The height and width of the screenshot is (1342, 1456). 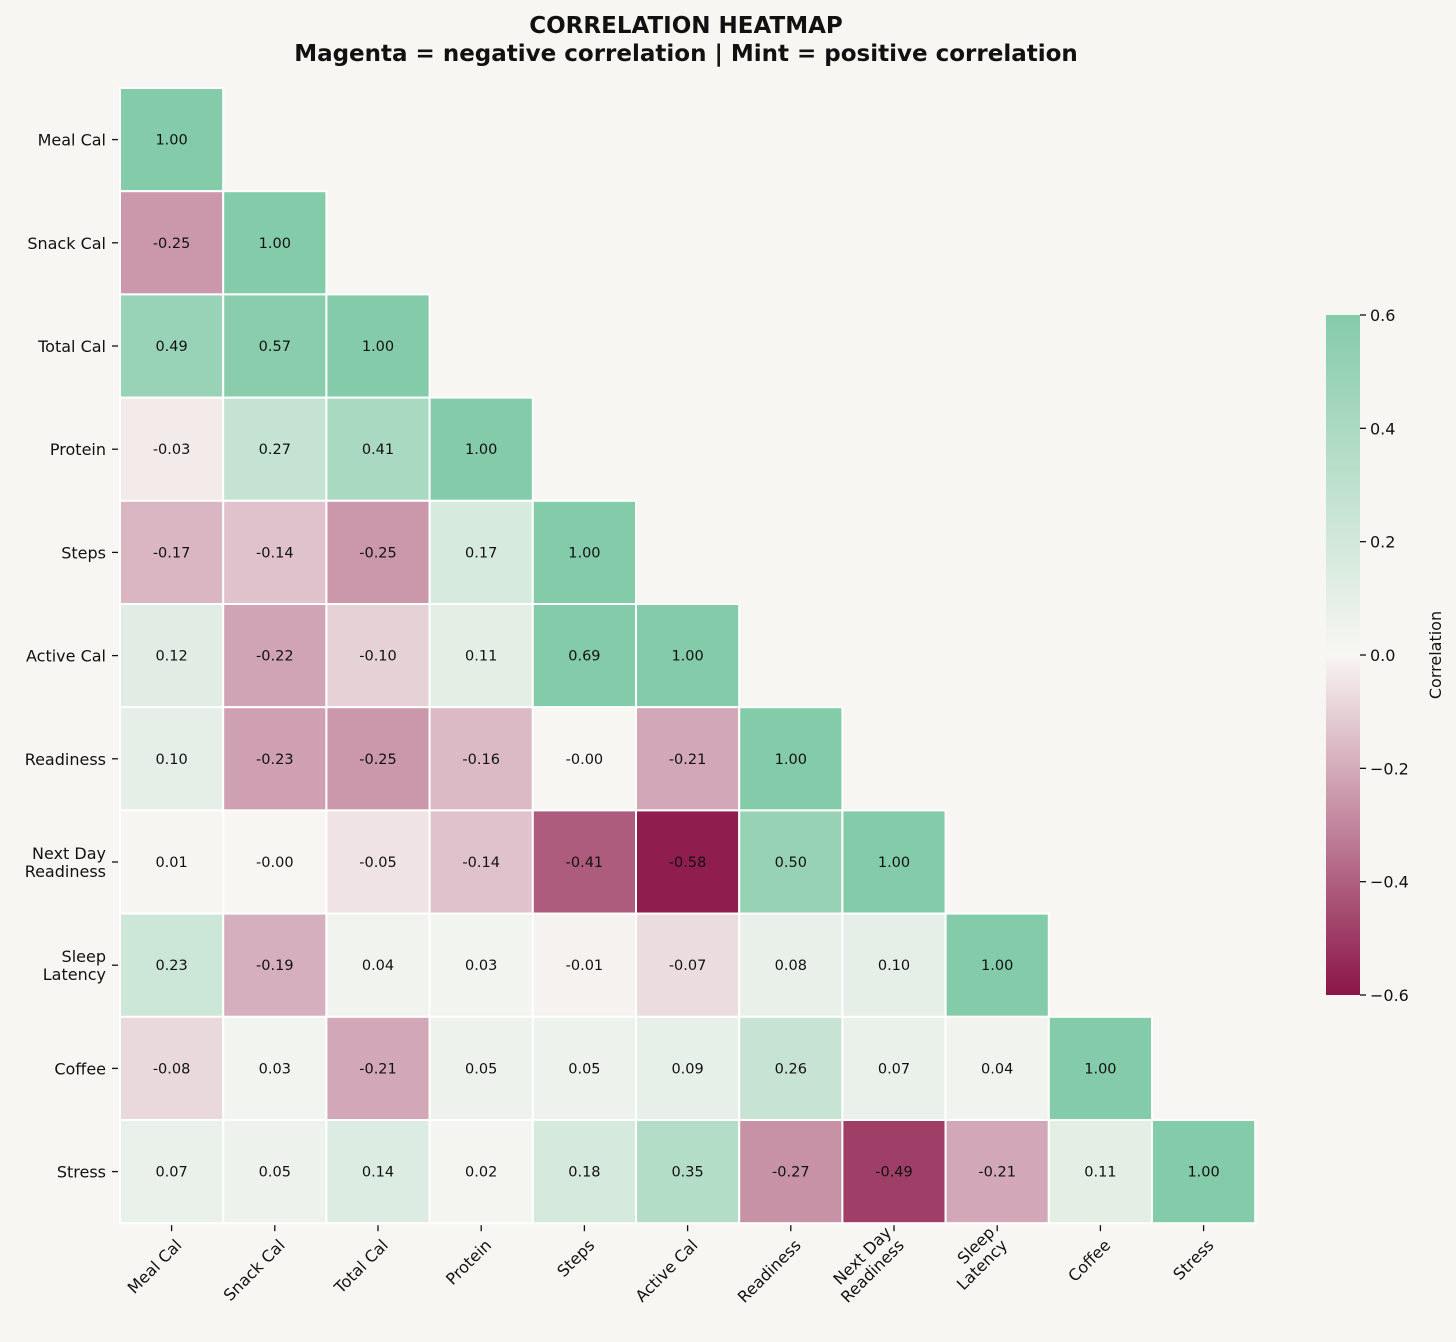 I want to click on cell-value-label-4-3: 0.17, so click(x=481, y=553).